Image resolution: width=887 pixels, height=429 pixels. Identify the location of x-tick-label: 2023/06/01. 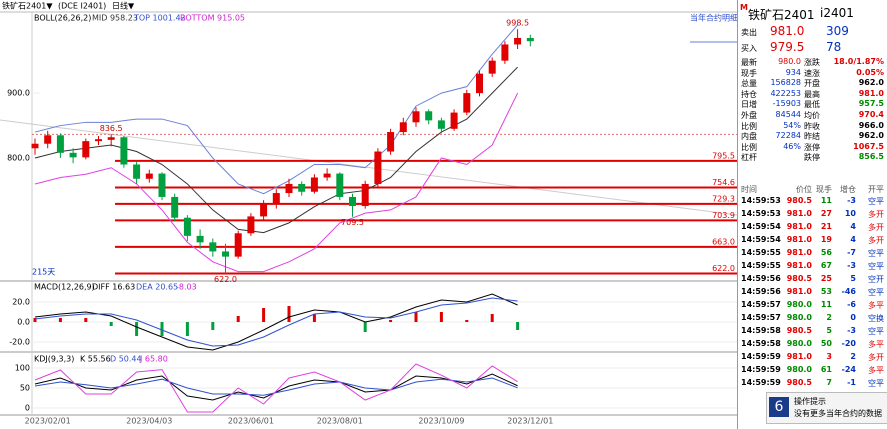
(251, 421).